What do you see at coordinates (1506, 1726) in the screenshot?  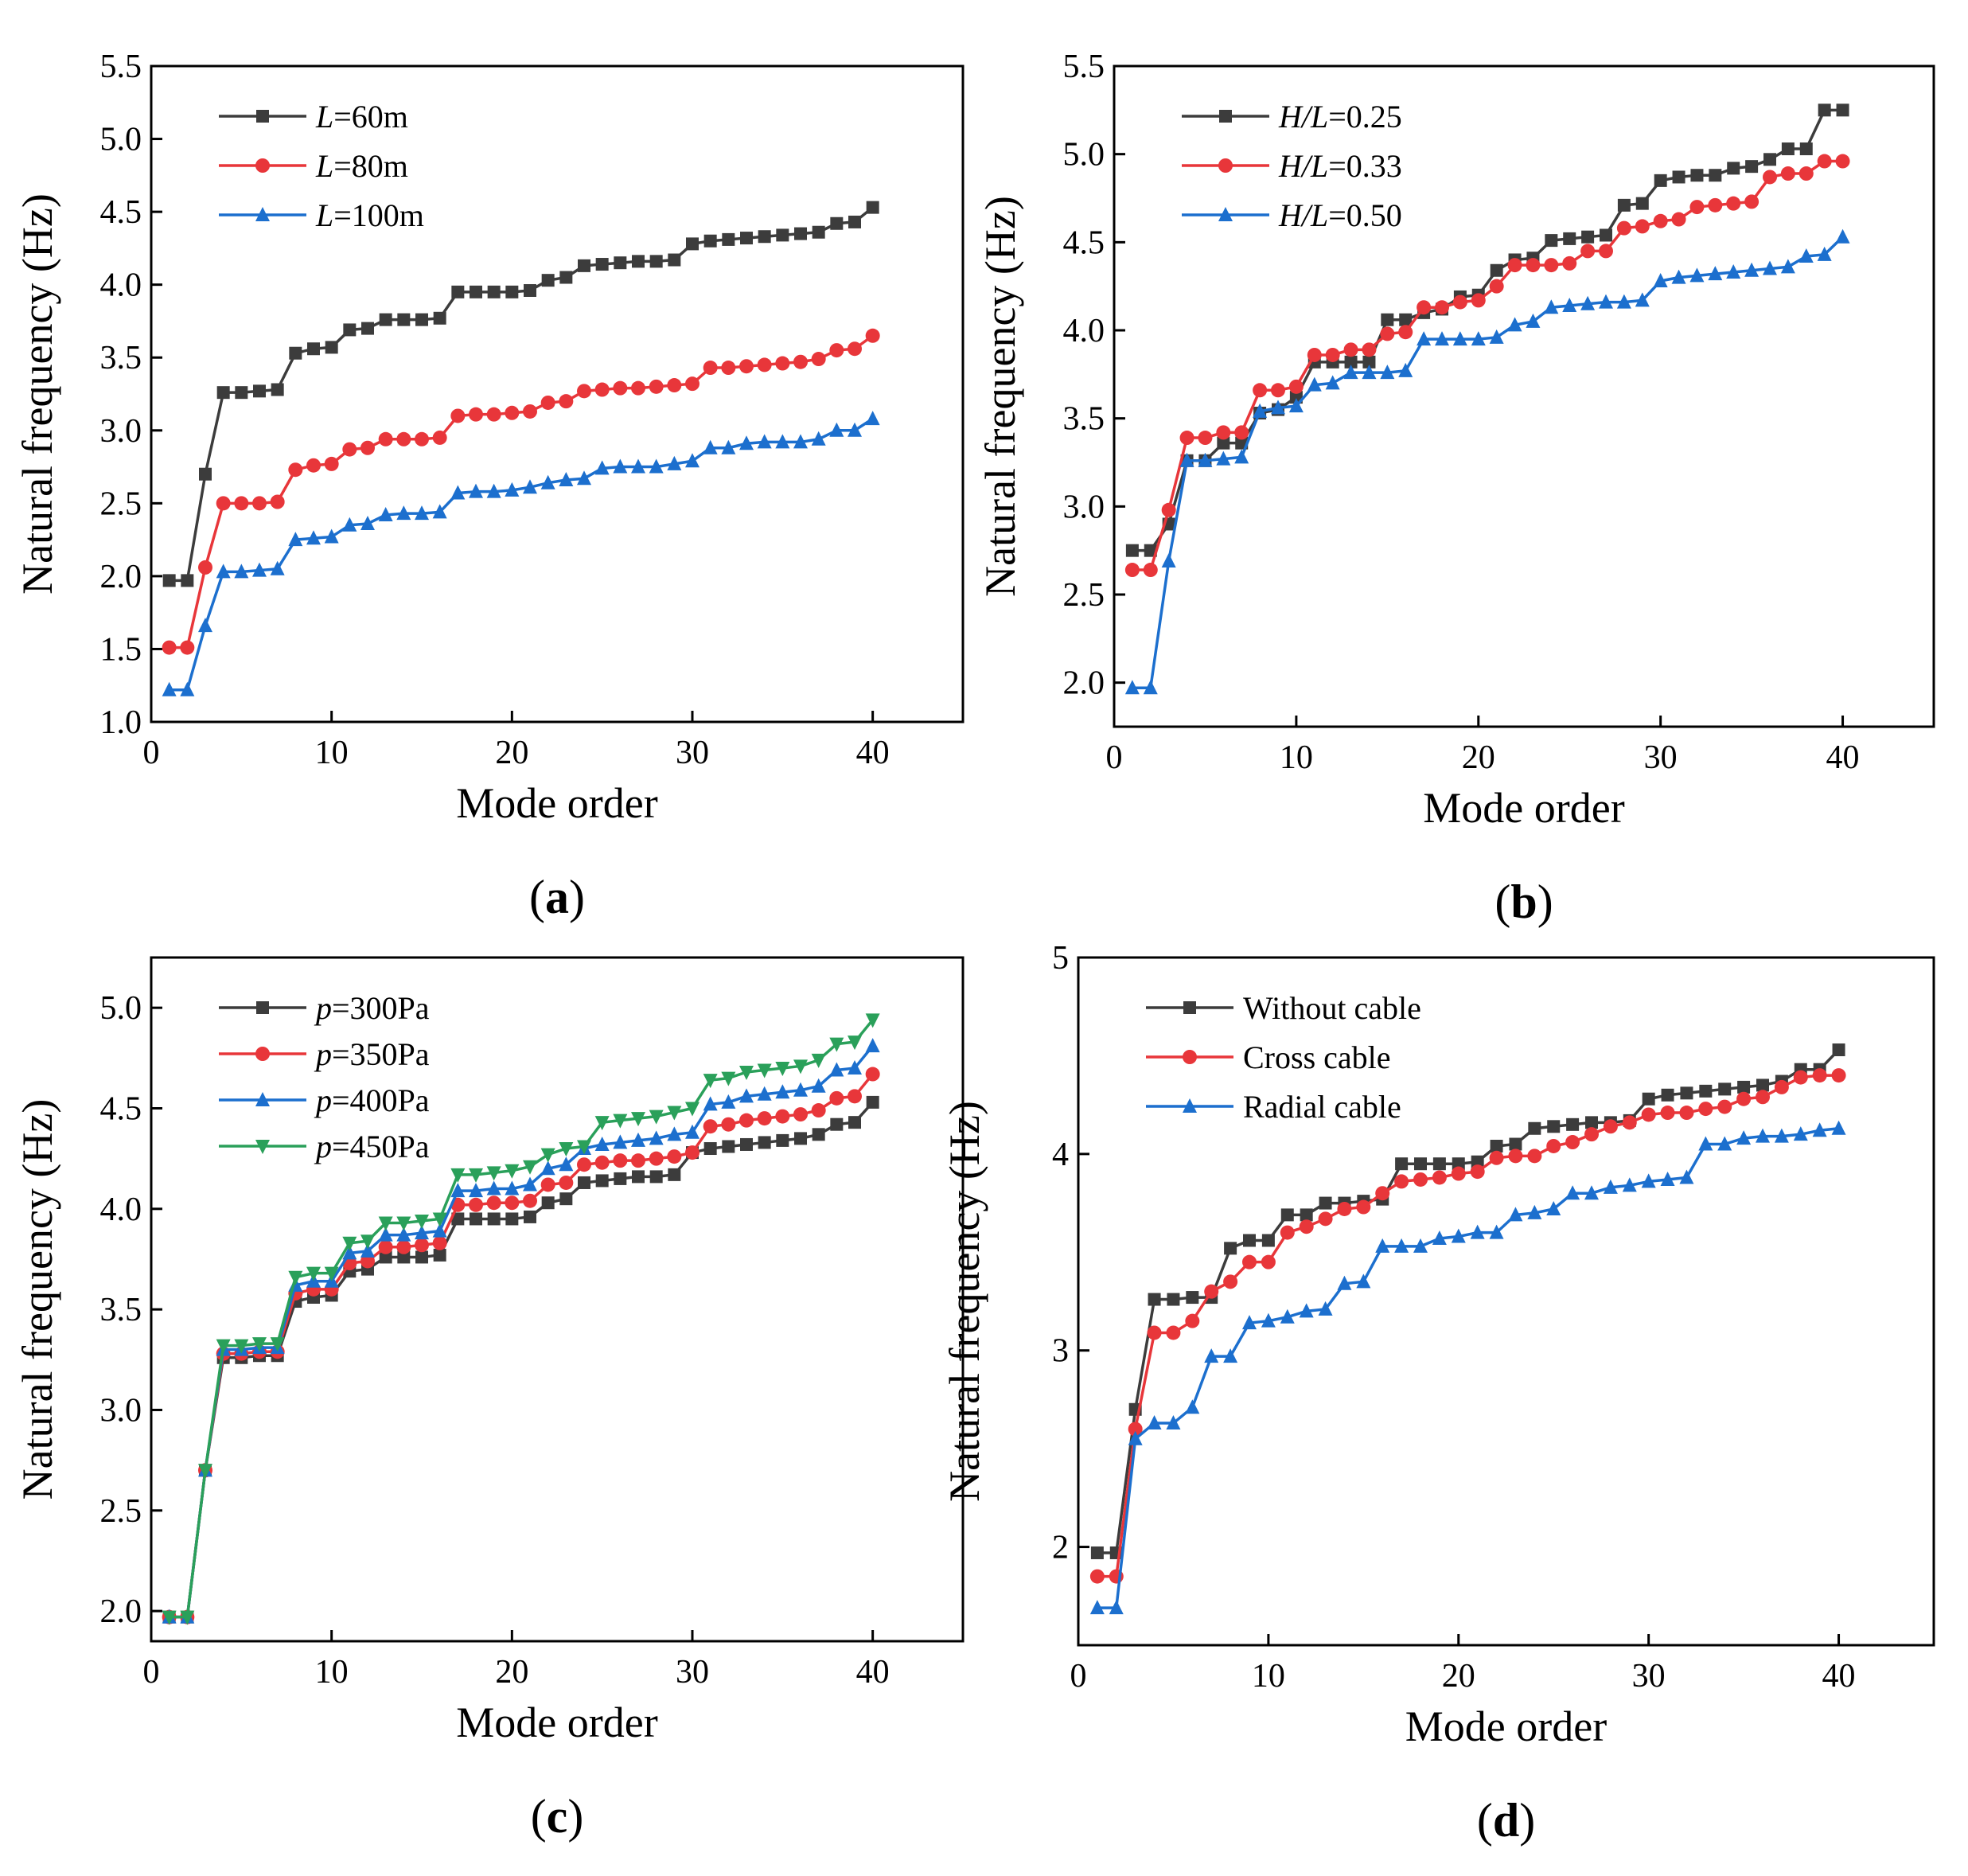 I see `x-axis-label: Mode order` at bounding box center [1506, 1726].